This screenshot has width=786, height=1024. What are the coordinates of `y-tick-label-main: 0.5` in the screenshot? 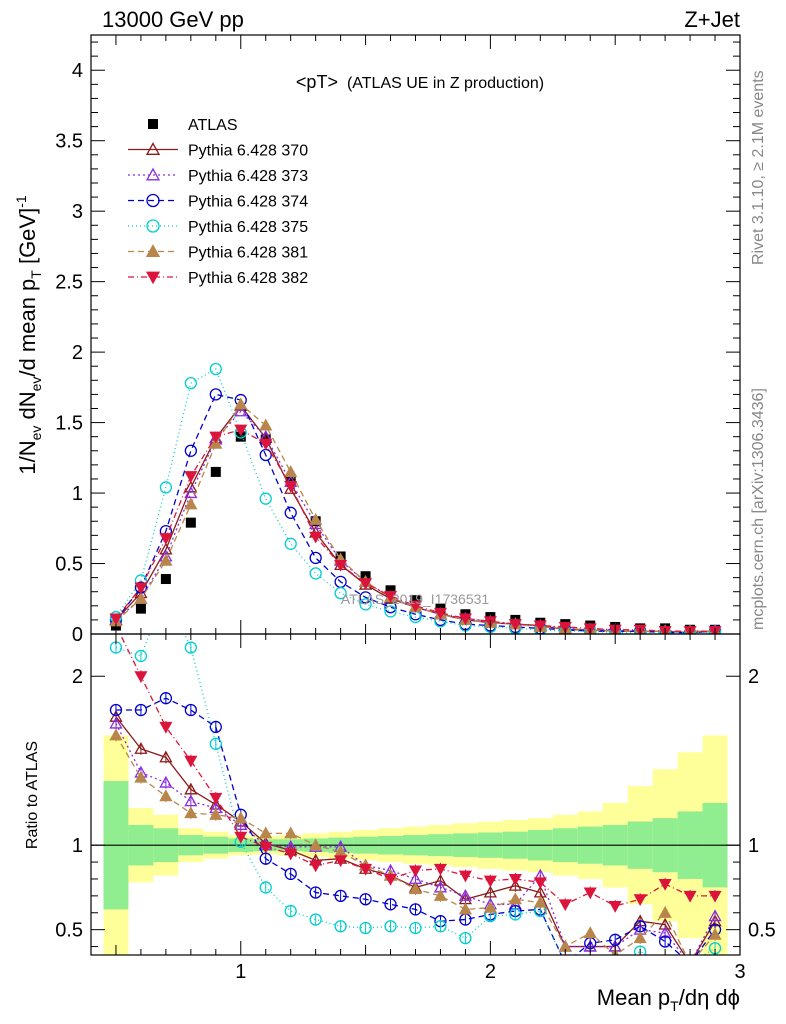 It's located at (69, 565).